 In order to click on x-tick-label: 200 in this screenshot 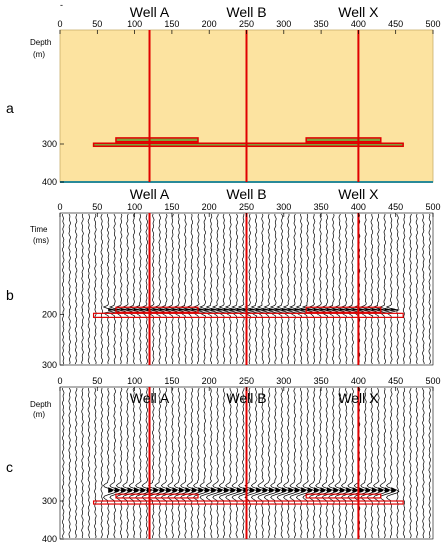, I will do `click(209, 207)`.